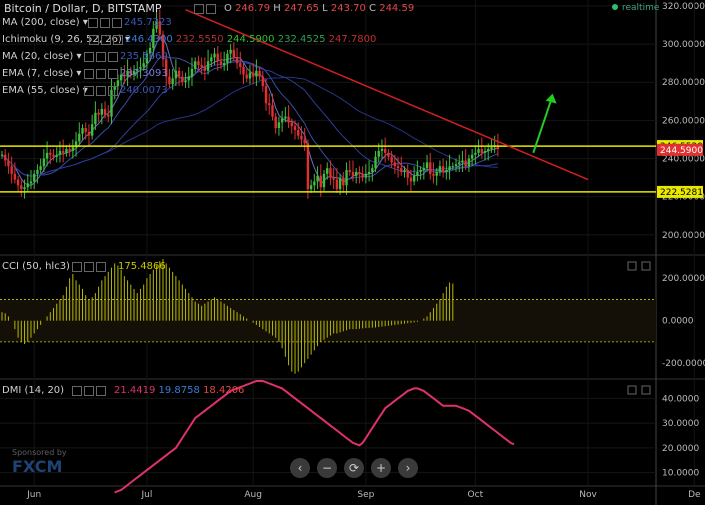 Image resolution: width=705 pixels, height=505 pixels. I want to click on forecast-arrow-shaft, so click(543, 124).